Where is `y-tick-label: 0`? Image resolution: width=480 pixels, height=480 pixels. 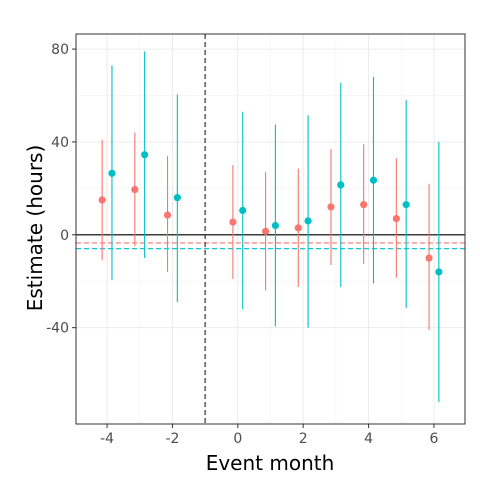
y-tick-label: 0 is located at coordinates (64, 236).